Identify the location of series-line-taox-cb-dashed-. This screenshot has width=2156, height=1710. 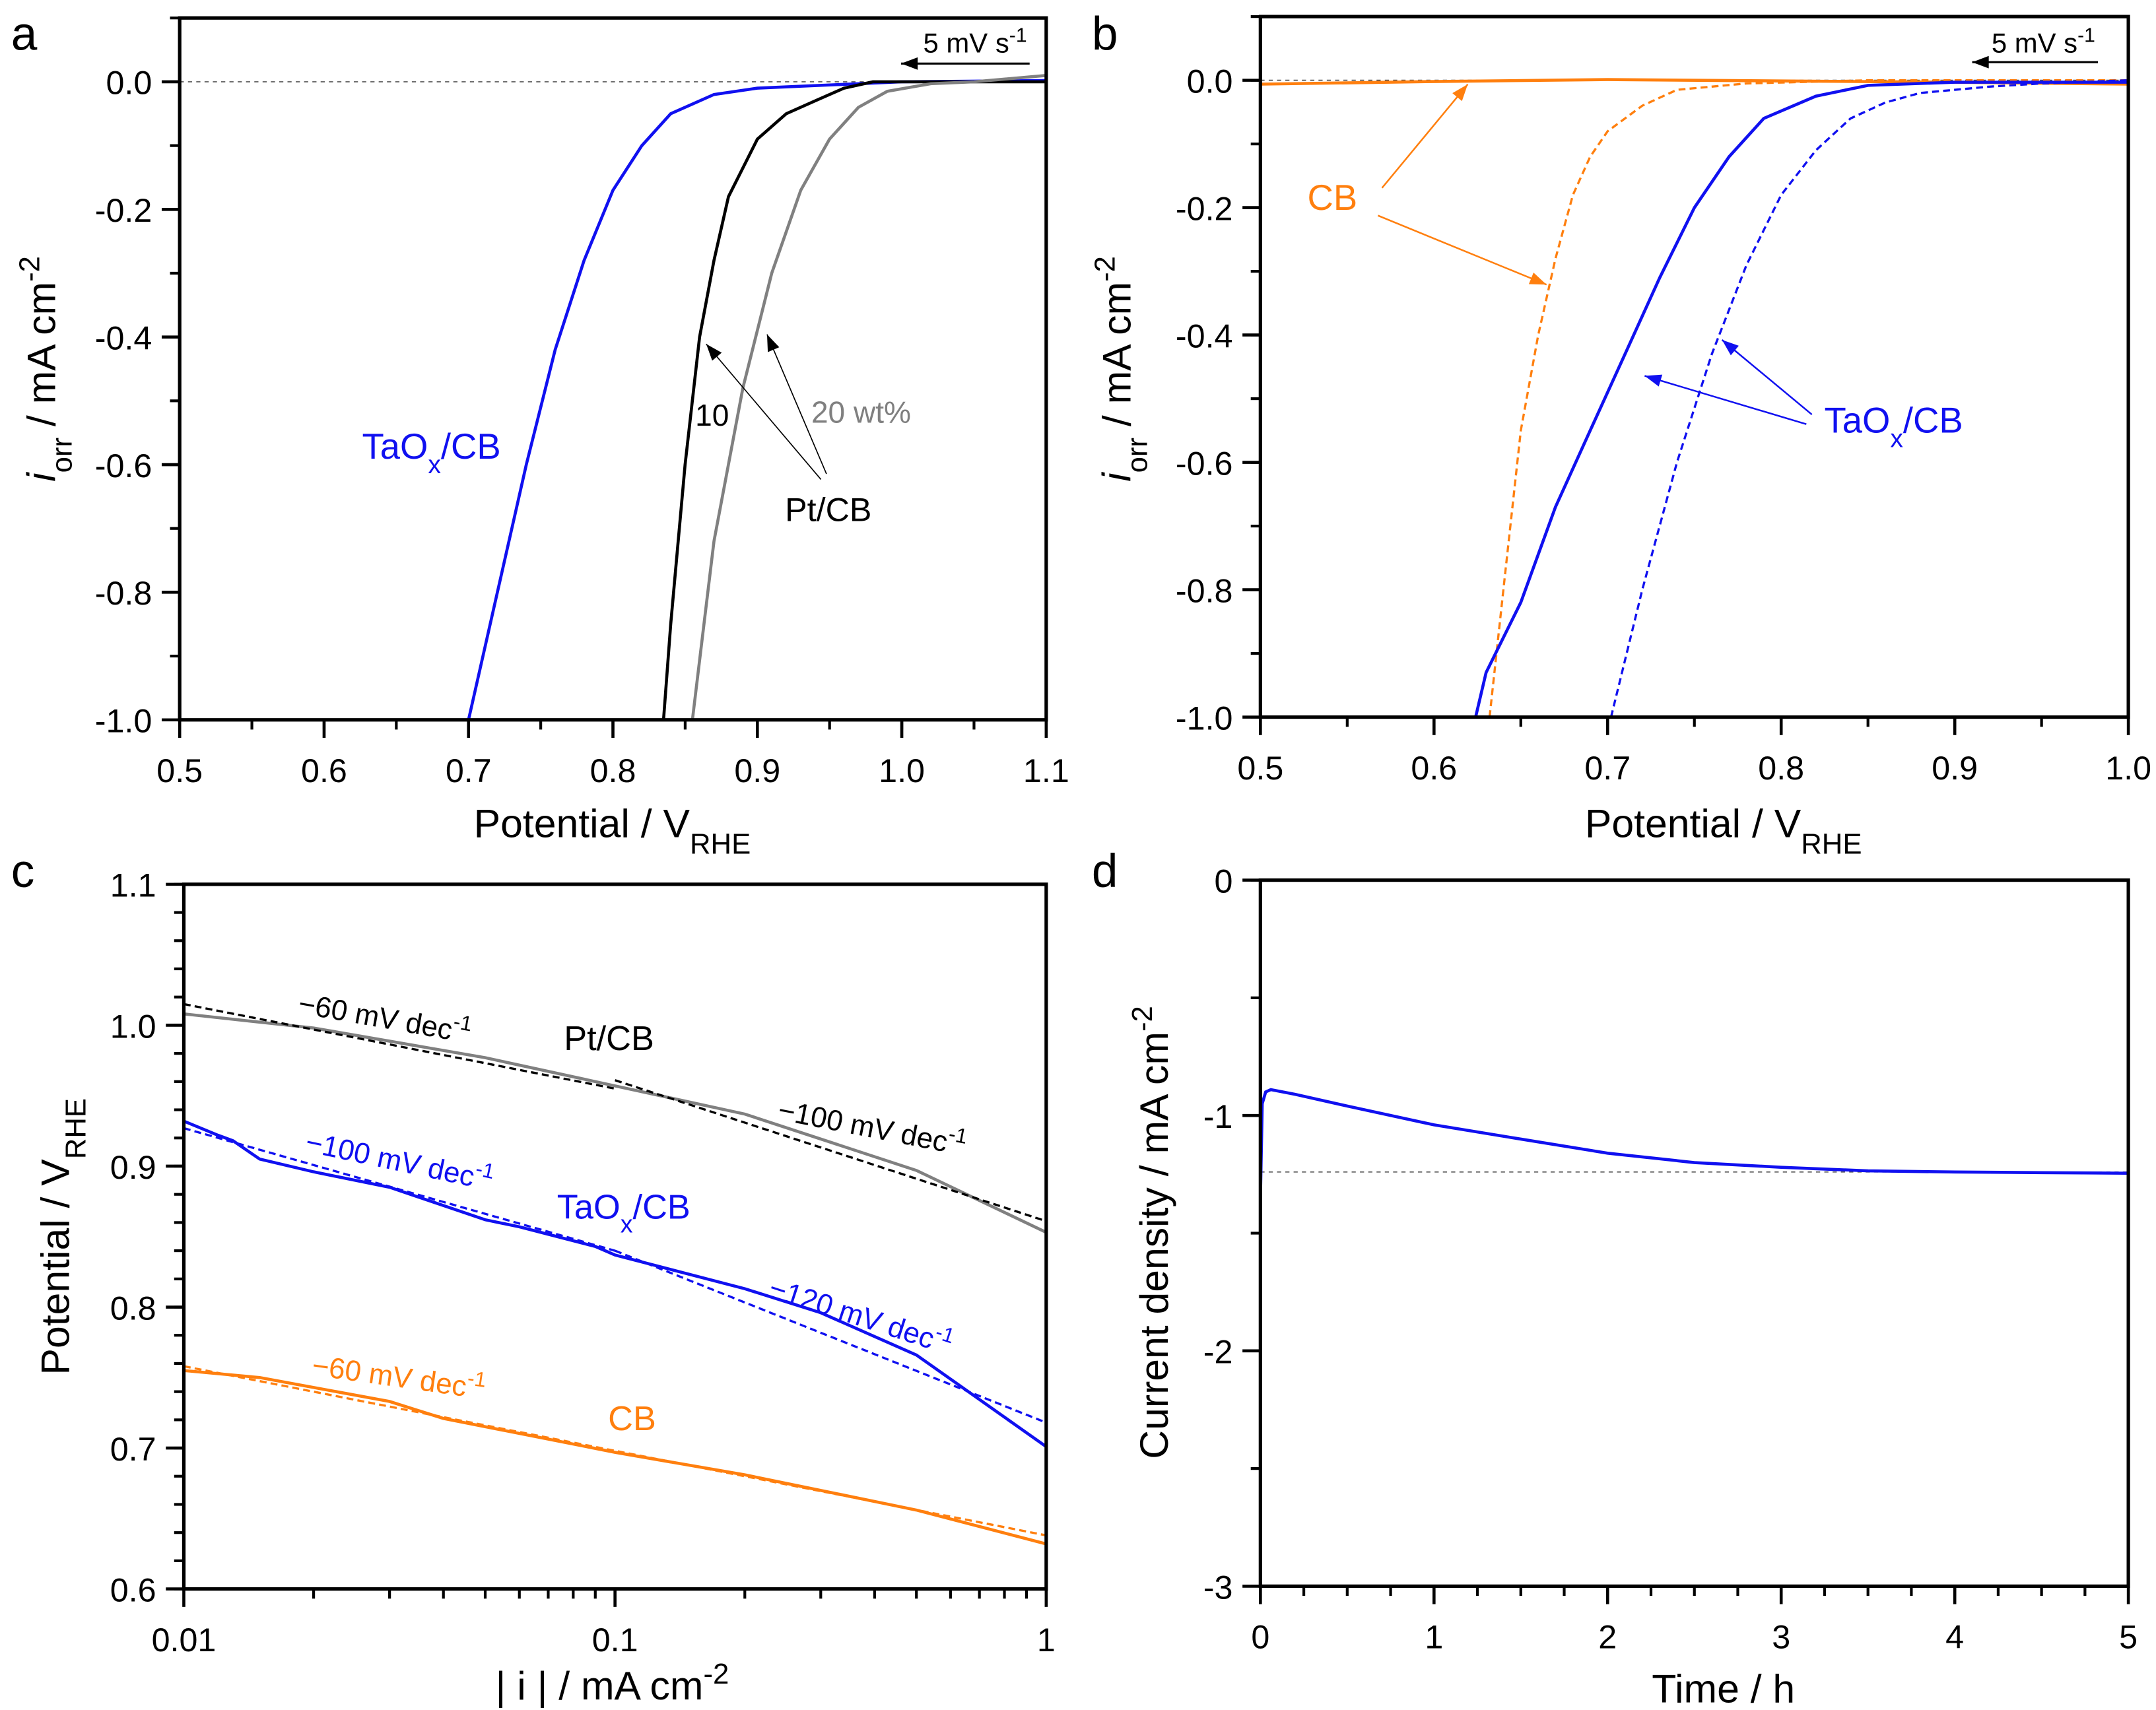
(1869, 398).